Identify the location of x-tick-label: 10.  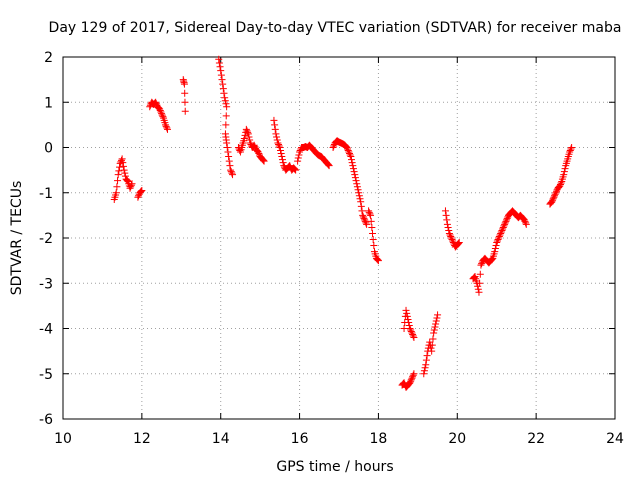
(63, 439).